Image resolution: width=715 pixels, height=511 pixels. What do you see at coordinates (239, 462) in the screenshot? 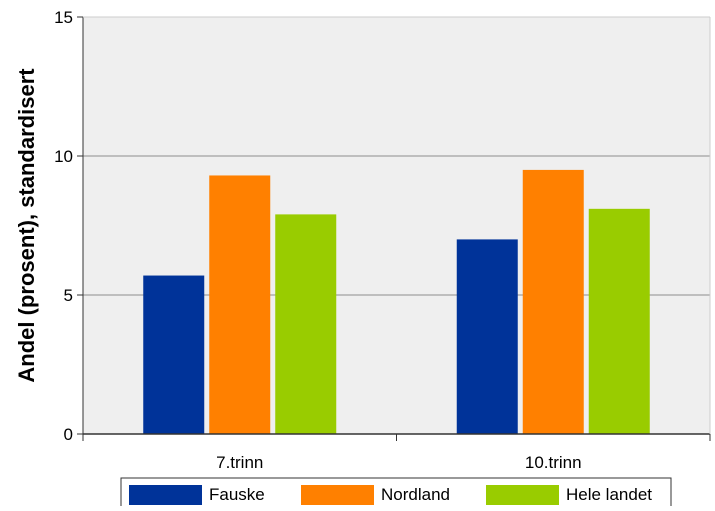
I see `x-tick-label: 7.trinn` at bounding box center [239, 462].